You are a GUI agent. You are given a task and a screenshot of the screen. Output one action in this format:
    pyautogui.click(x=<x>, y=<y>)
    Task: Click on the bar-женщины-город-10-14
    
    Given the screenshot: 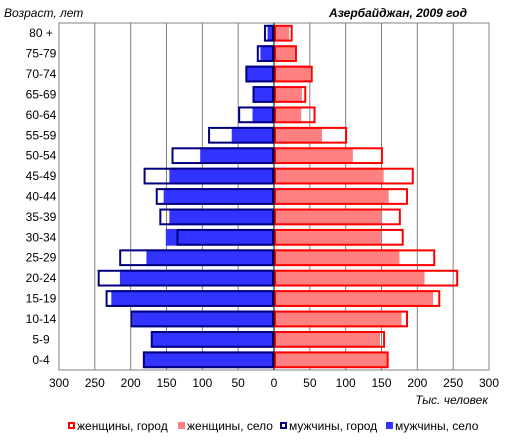 What is the action you would take?
    pyautogui.click(x=341, y=319)
    